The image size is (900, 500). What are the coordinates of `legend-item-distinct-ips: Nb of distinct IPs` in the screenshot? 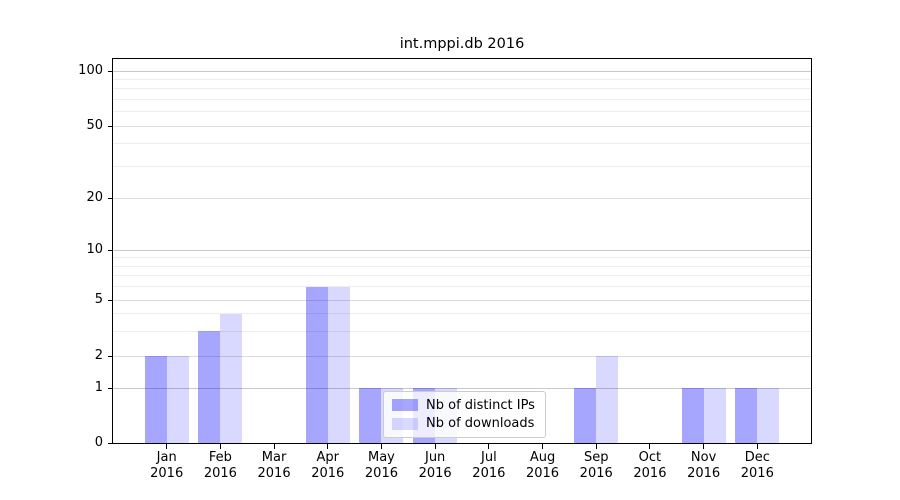 It's located at (464, 405).